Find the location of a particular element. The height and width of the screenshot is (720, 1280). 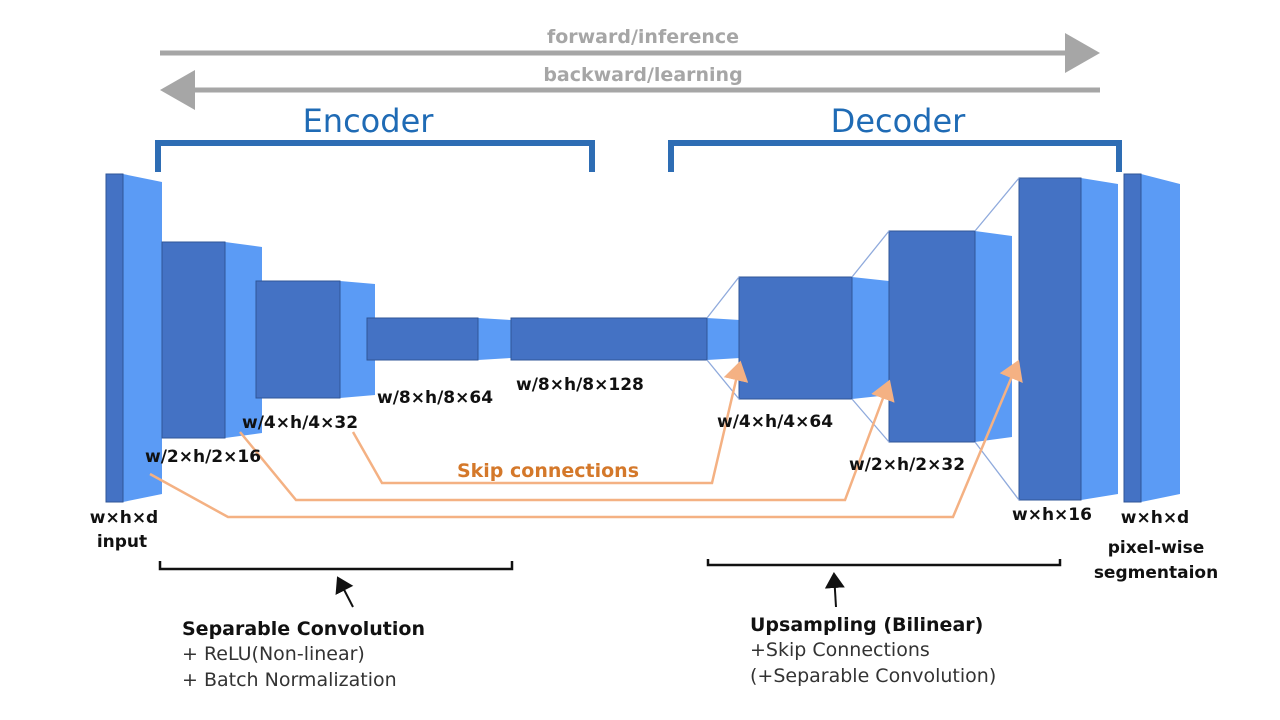

enc3-block is located at coordinates (422, 339).